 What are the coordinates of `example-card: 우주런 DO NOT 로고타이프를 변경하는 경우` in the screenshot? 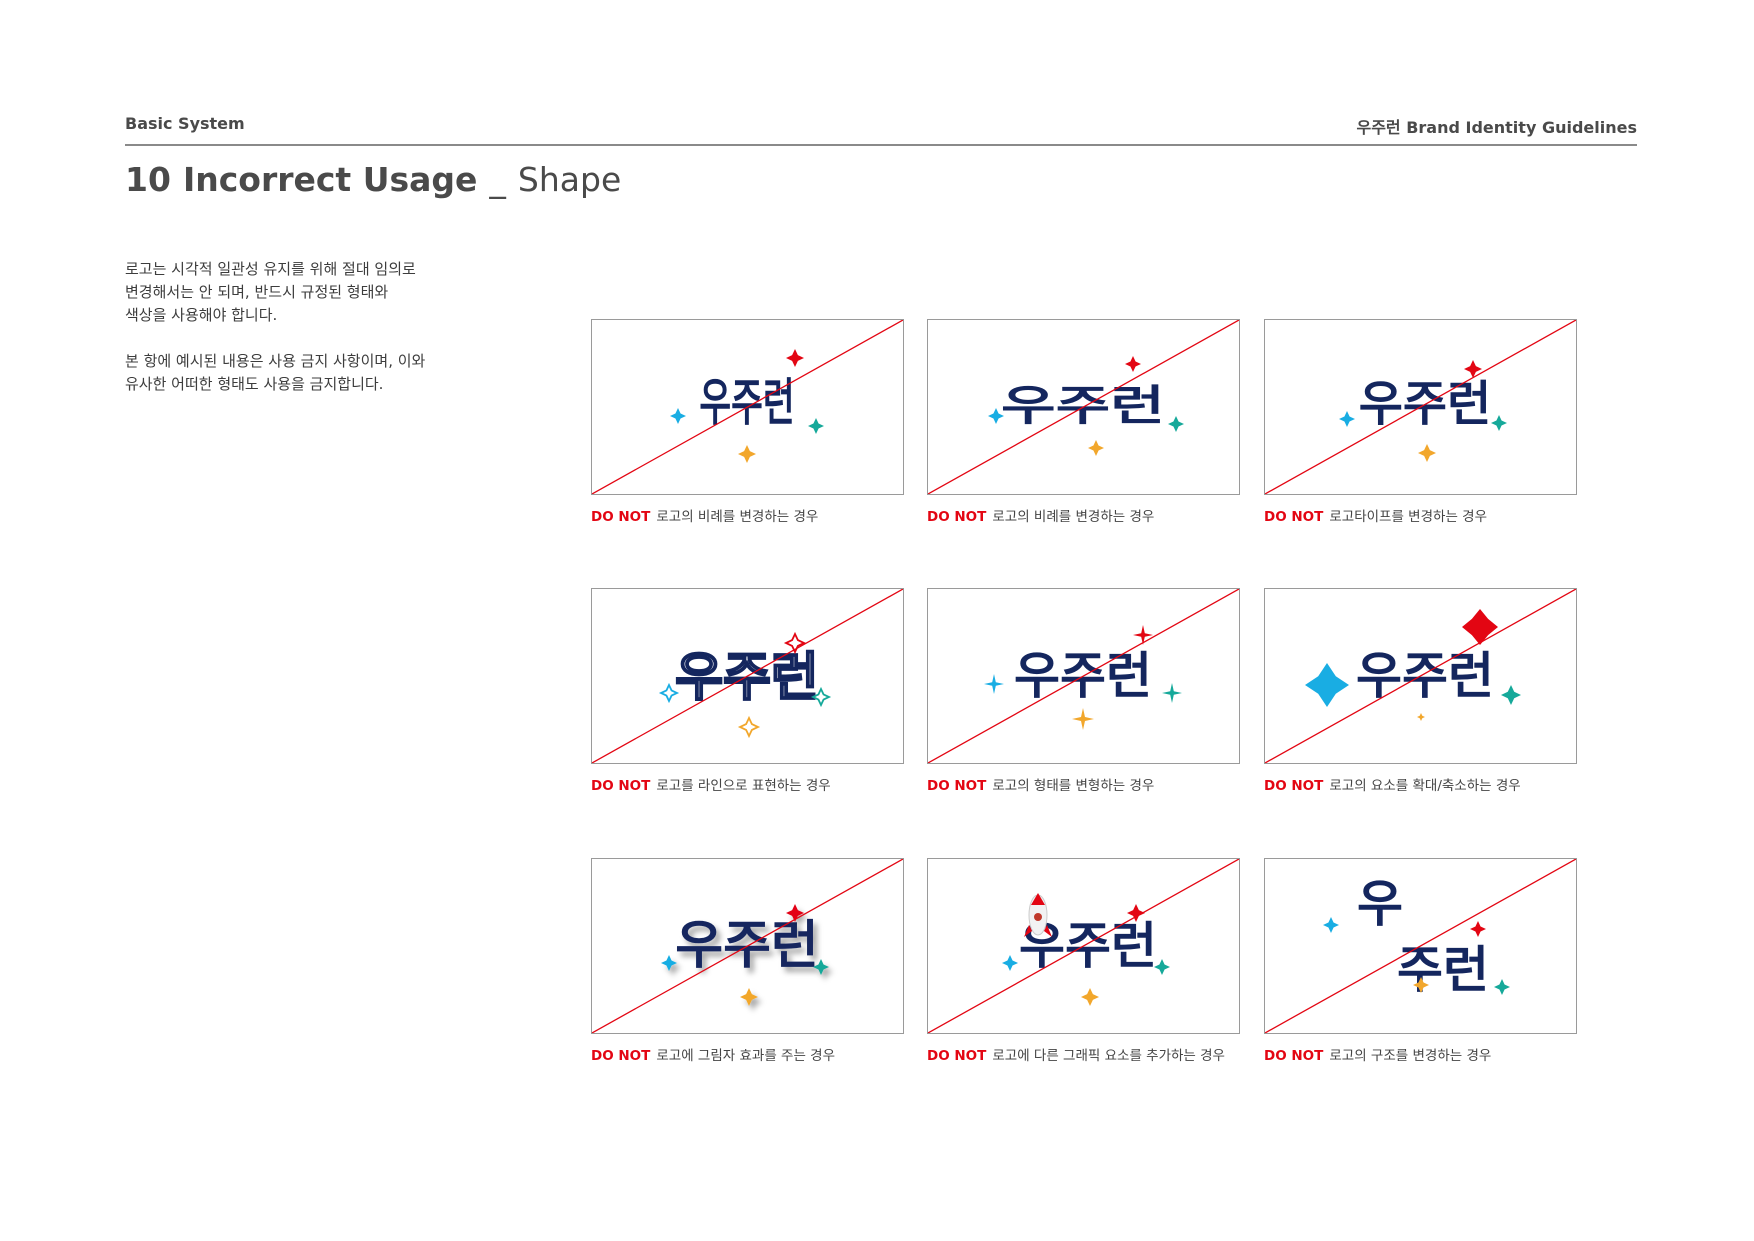 It's located at (1420, 422).